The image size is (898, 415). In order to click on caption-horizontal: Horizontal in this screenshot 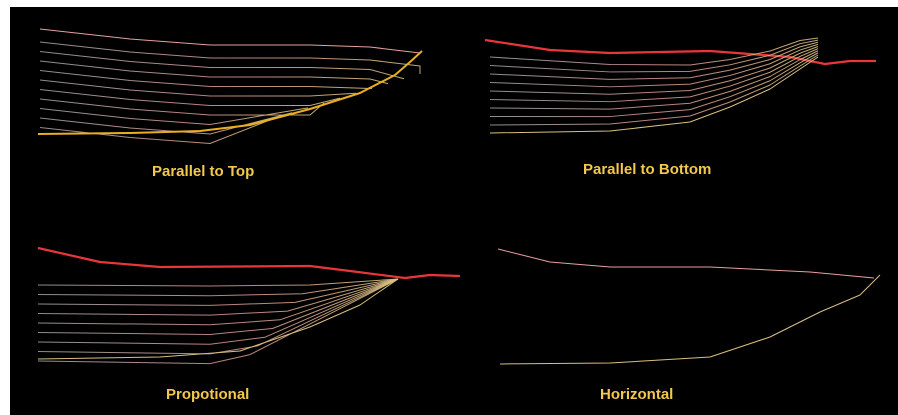, I will do `click(637, 394)`.